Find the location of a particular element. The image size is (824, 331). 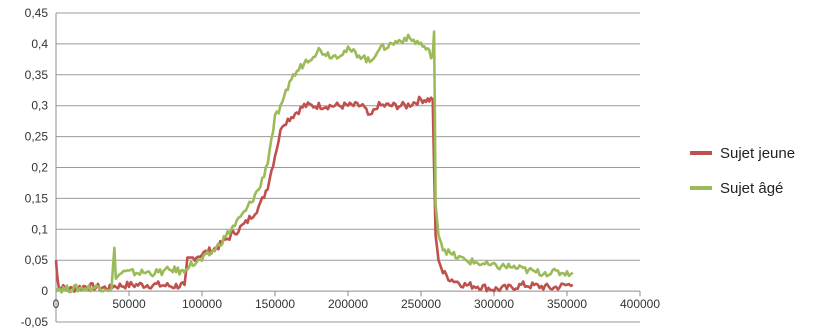

x-tick-label: 250000 is located at coordinates (421, 304).